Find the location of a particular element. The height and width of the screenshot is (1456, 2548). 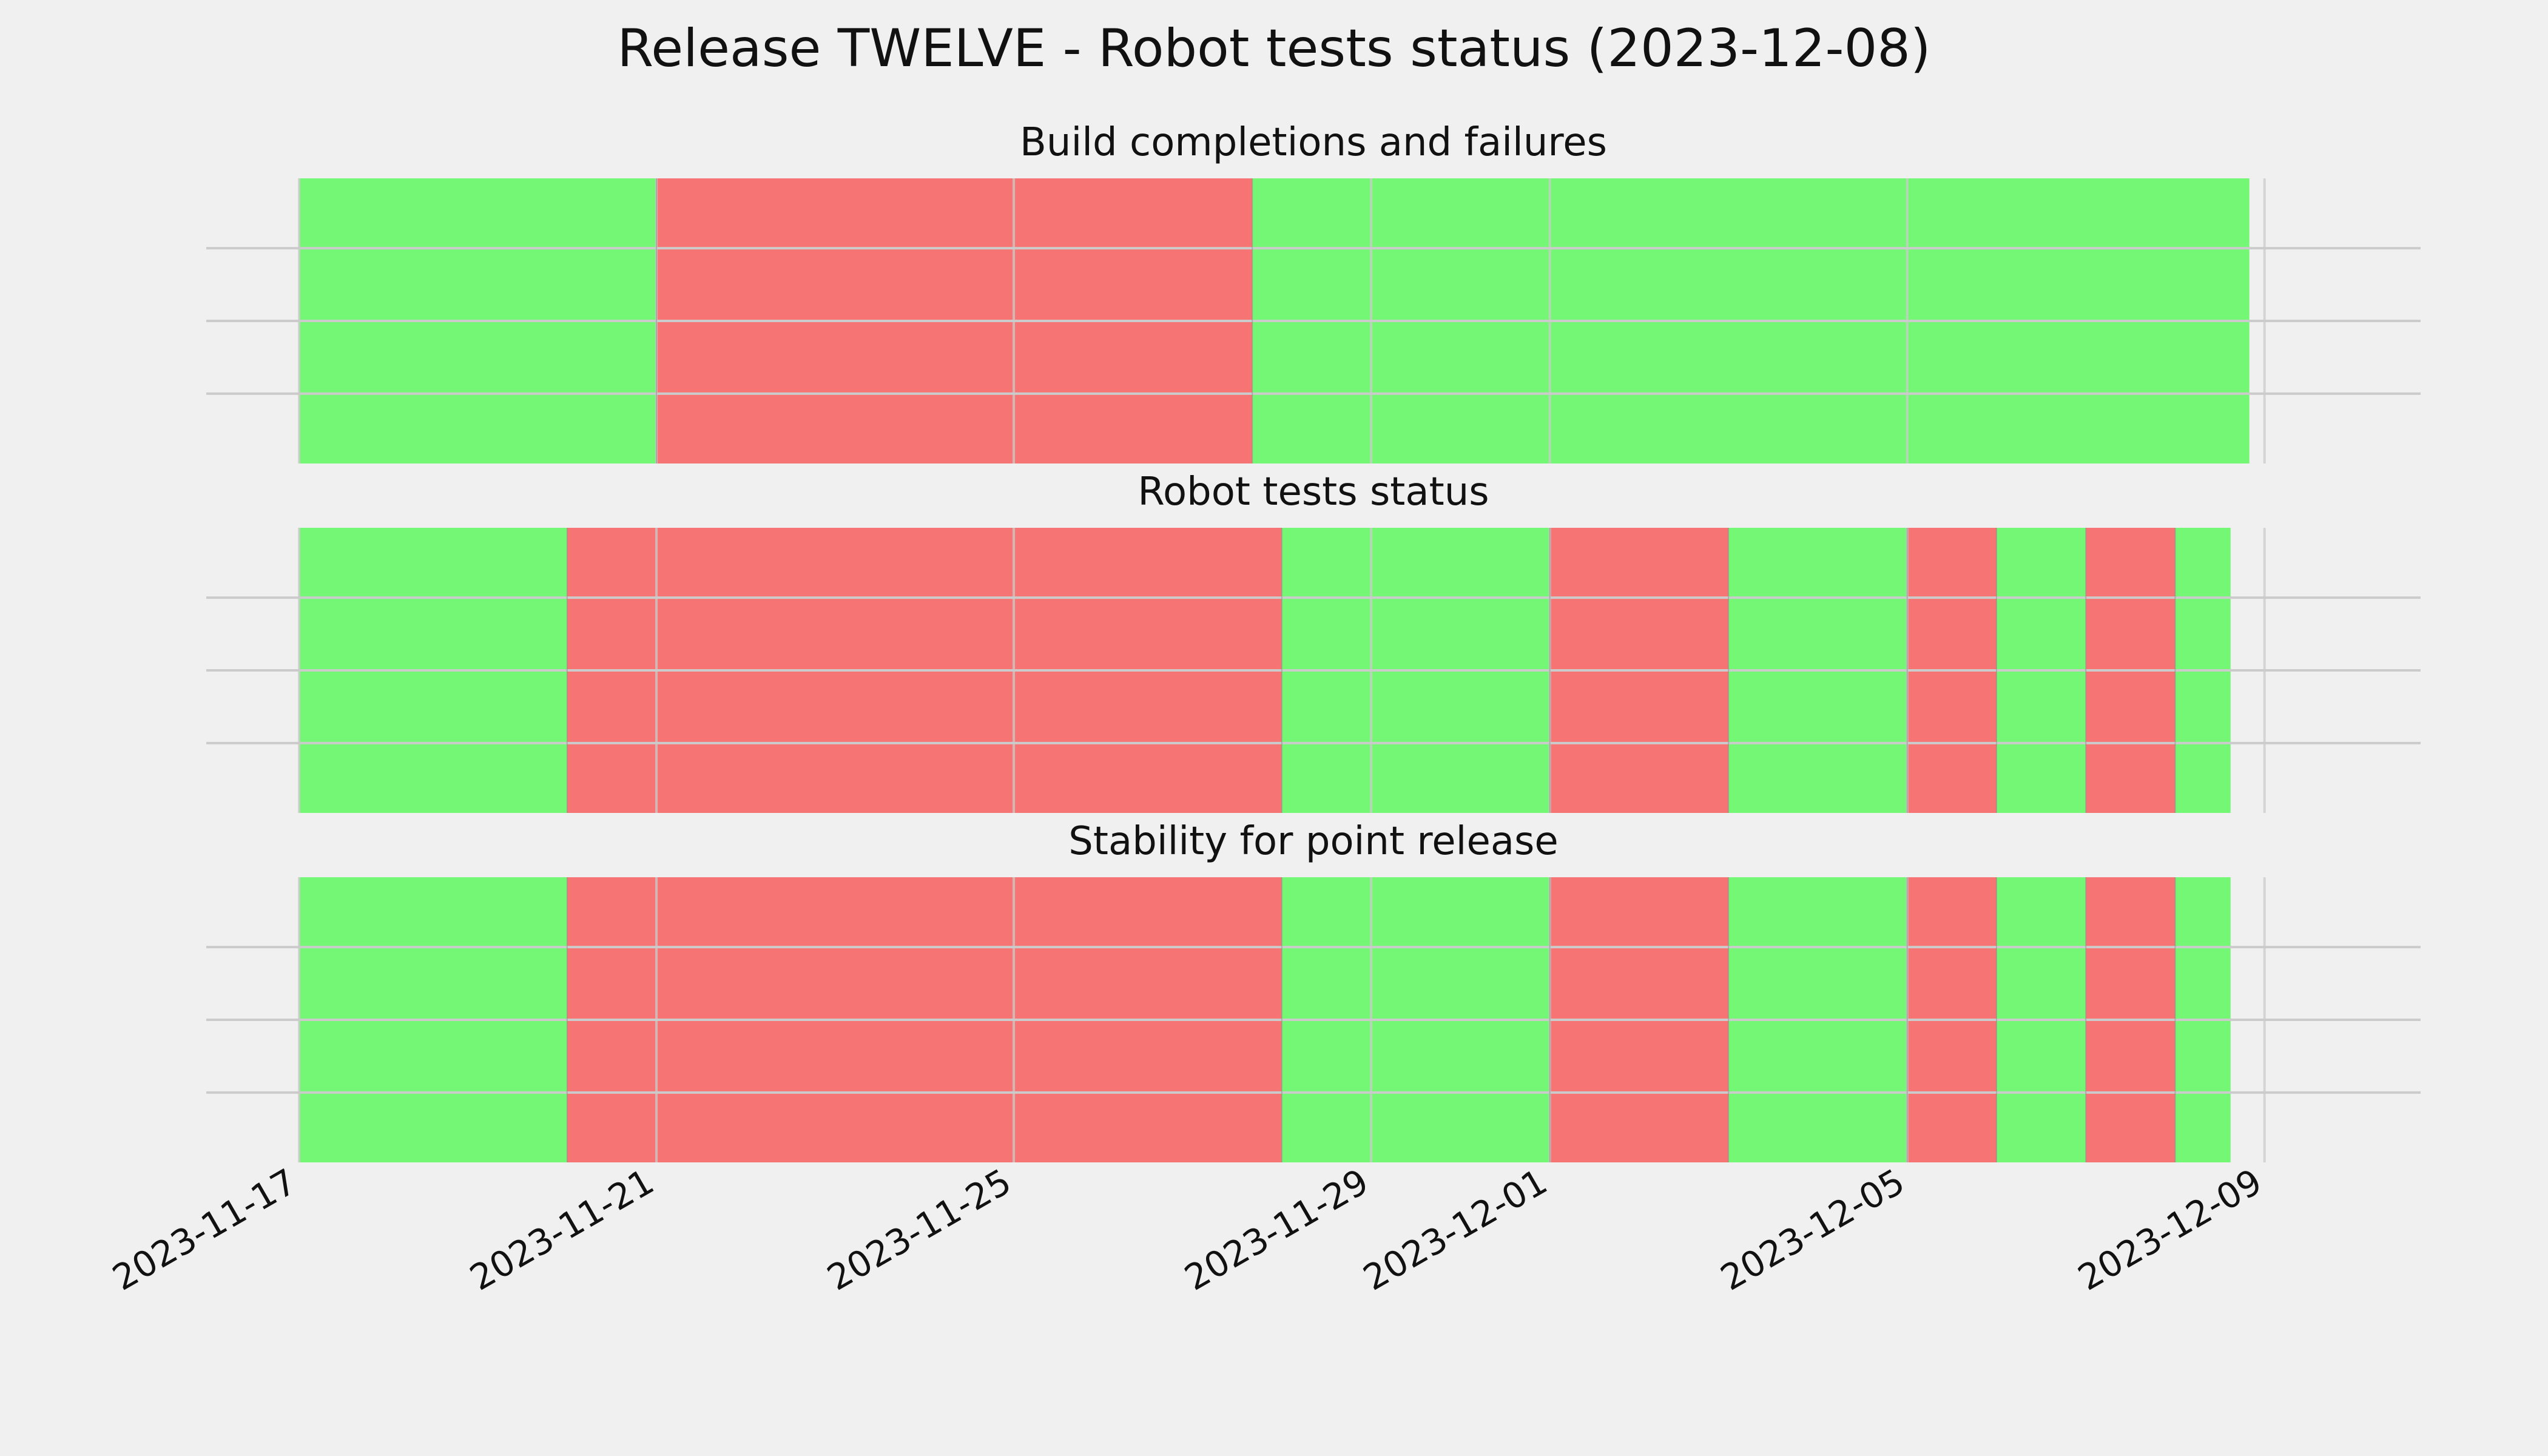

x-tick-label: 2023-11-29 is located at coordinates (1276, 1229).